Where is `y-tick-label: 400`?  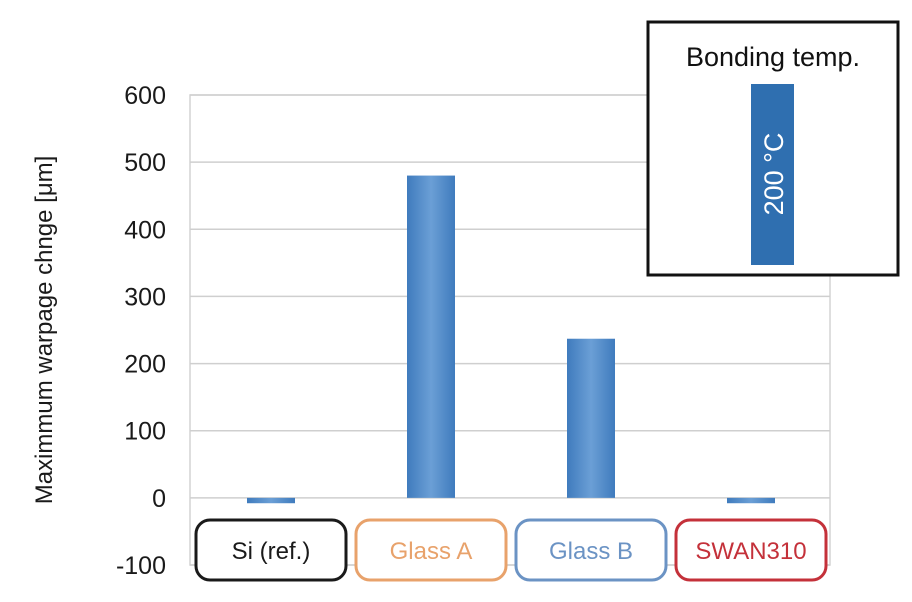
y-tick-label: 400 is located at coordinates (145, 230).